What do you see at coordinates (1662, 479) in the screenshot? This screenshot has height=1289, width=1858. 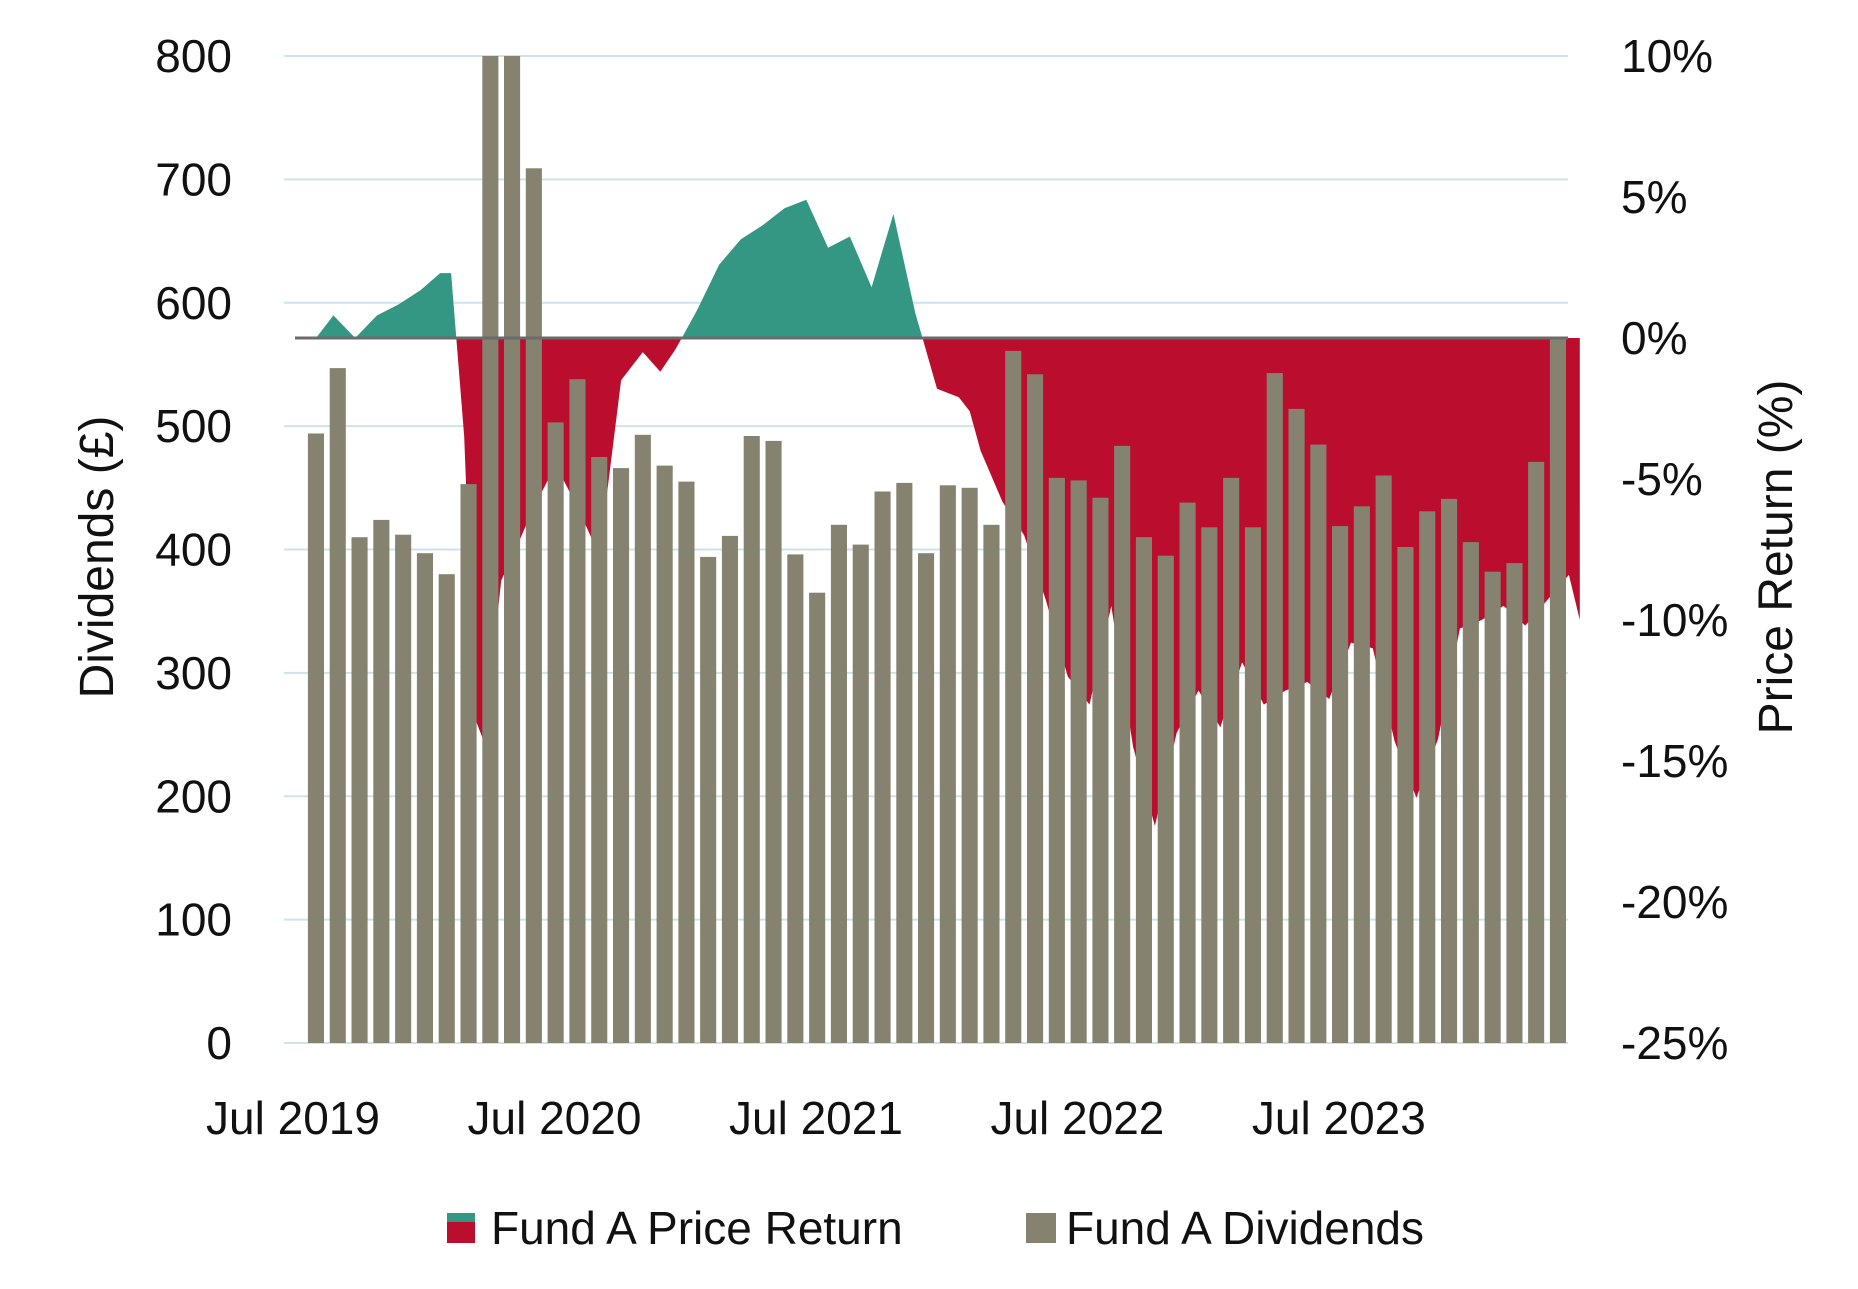 I see `right-tick-label: -5%` at bounding box center [1662, 479].